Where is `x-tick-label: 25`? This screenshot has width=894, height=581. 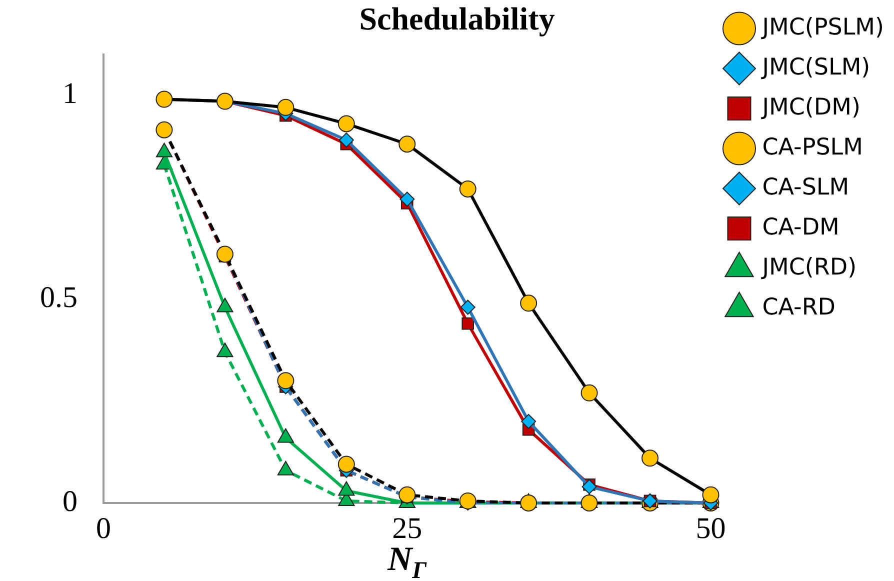 x-tick-label: 25 is located at coordinates (407, 528).